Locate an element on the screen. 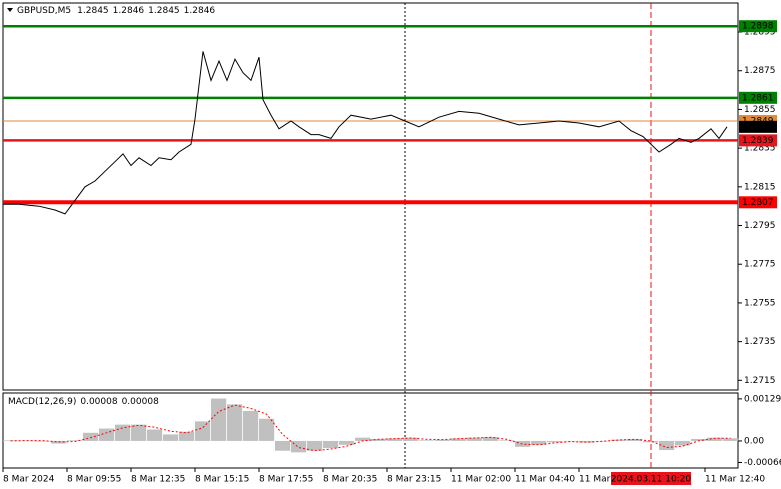 Image resolution: width=781 pixels, height=489 pixels. level-label: 1.2807 is located at coordinates (758, 203).